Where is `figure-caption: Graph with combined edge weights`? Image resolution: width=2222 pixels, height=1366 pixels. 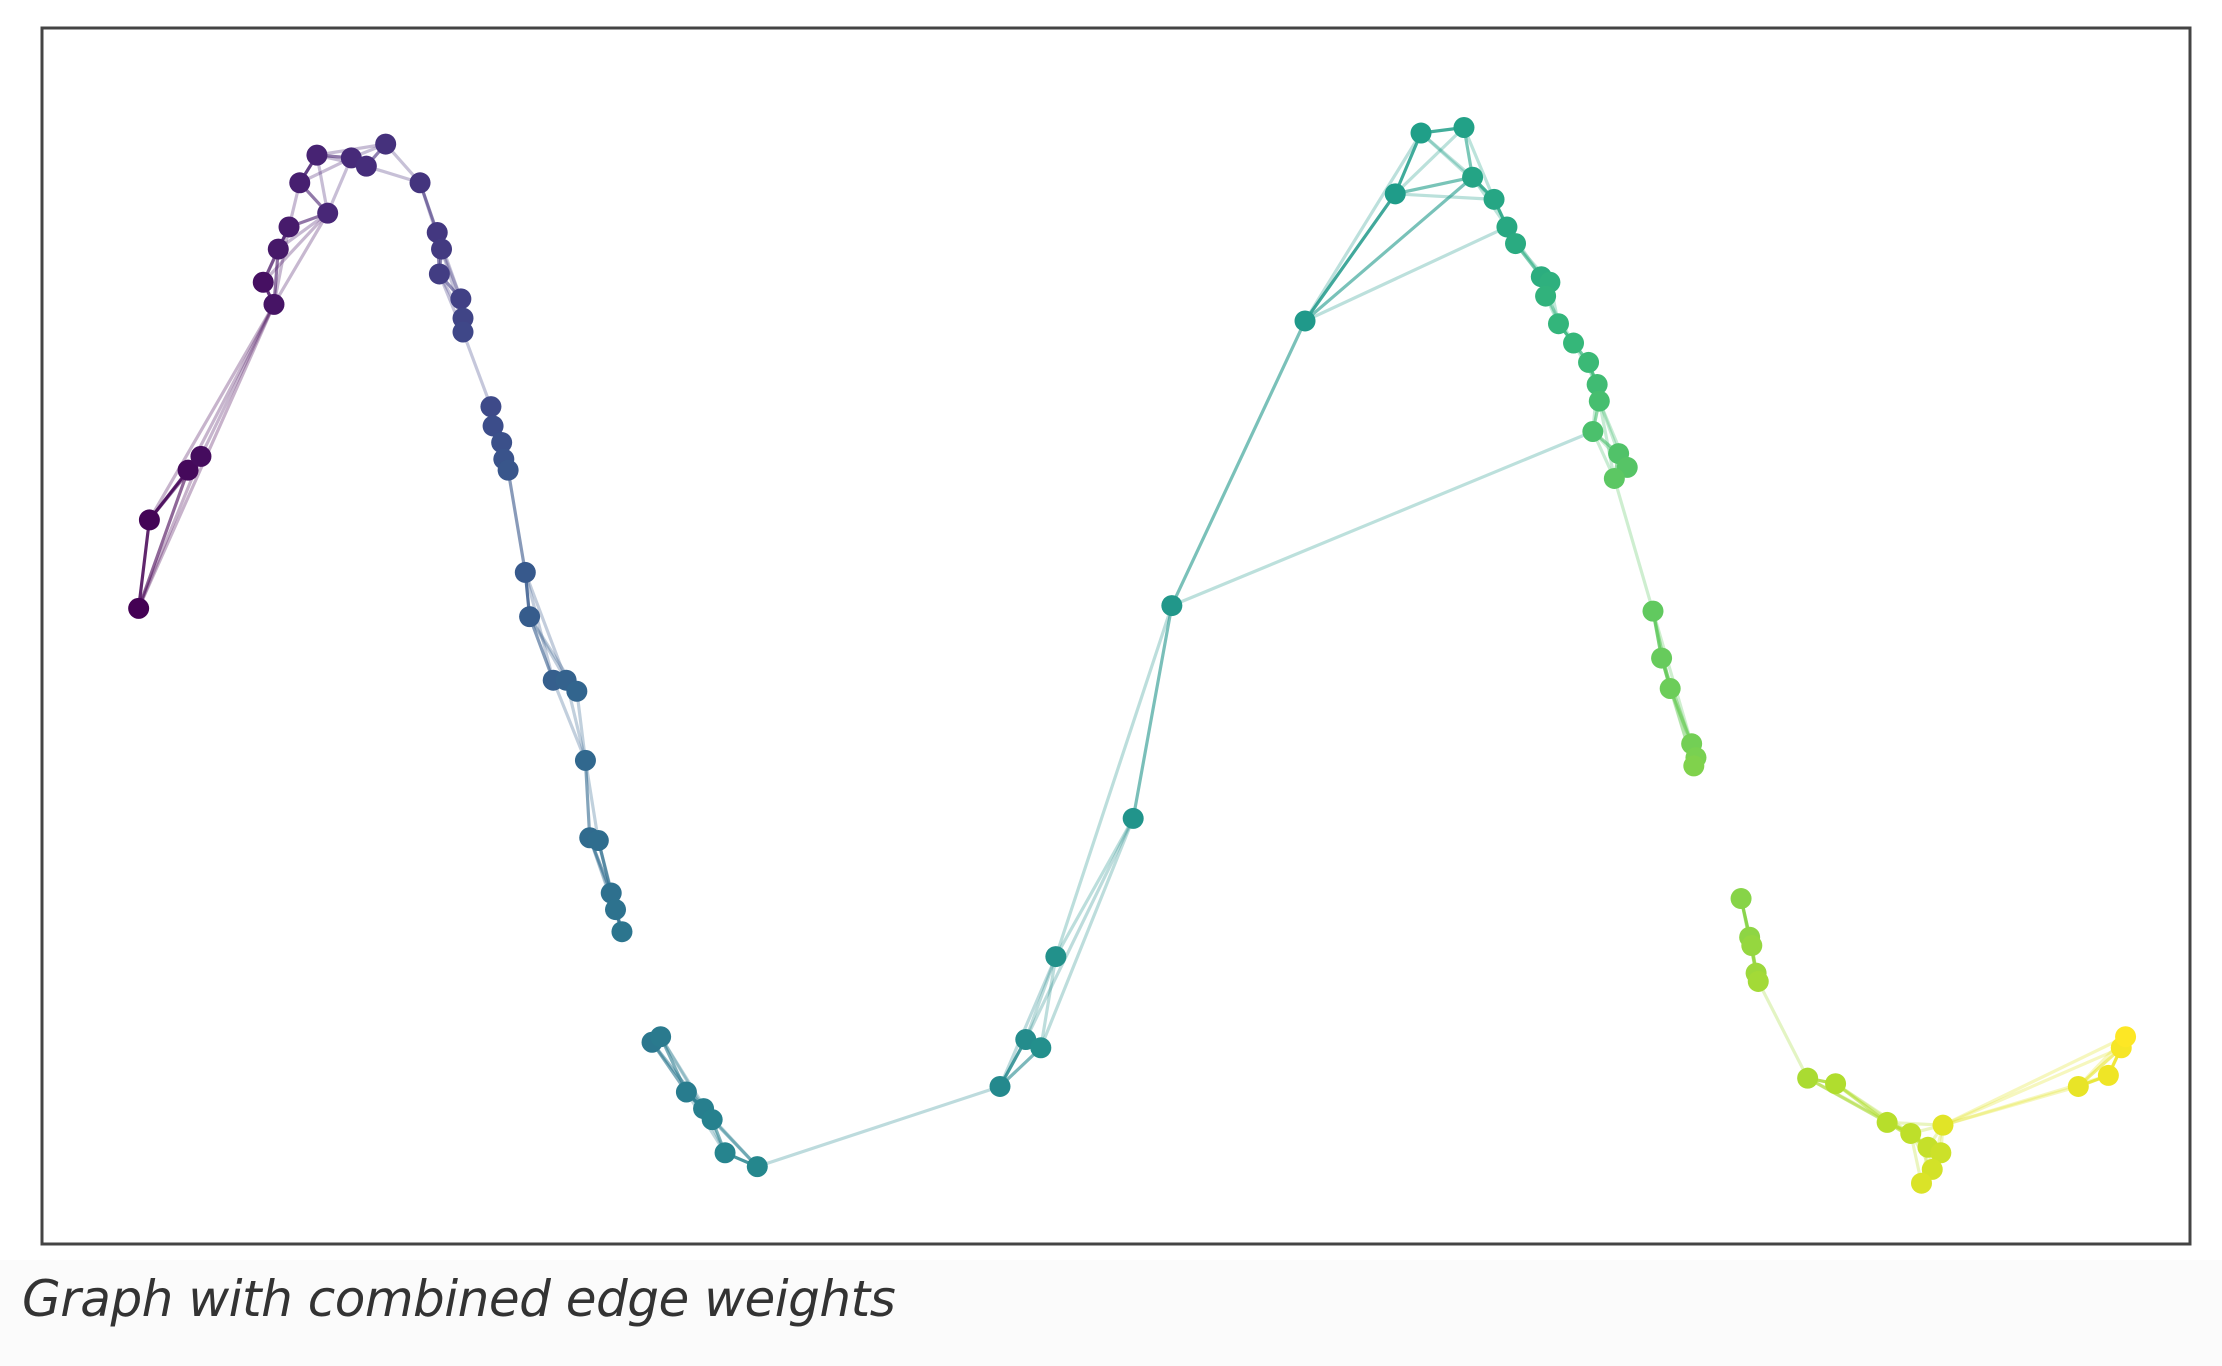
figure-caption: Graph with combined edge weights is located at coordinates (459, 1299).